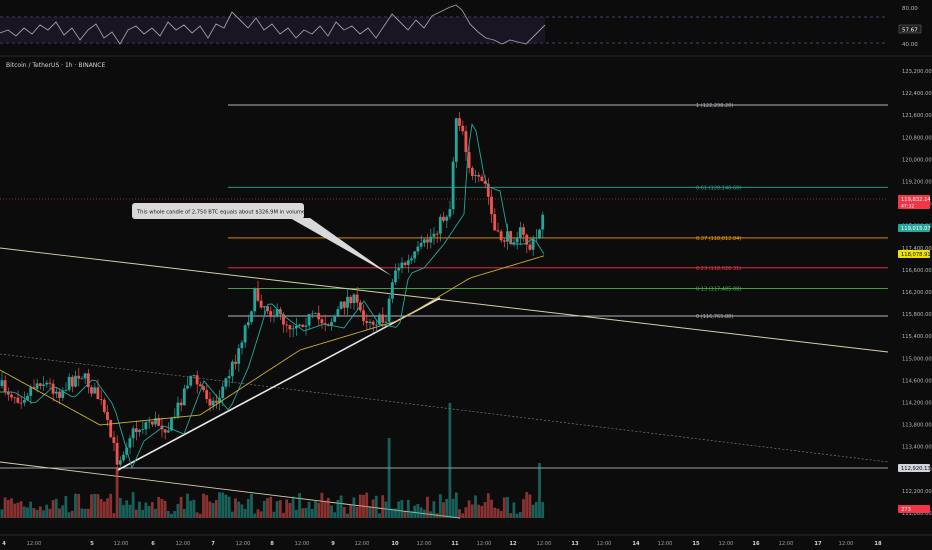  What do you see at coordinates (714, 106) in the screenshot?
I see `fib-label-1: 1 (122,298.20)` at bounding box center [714, 106].